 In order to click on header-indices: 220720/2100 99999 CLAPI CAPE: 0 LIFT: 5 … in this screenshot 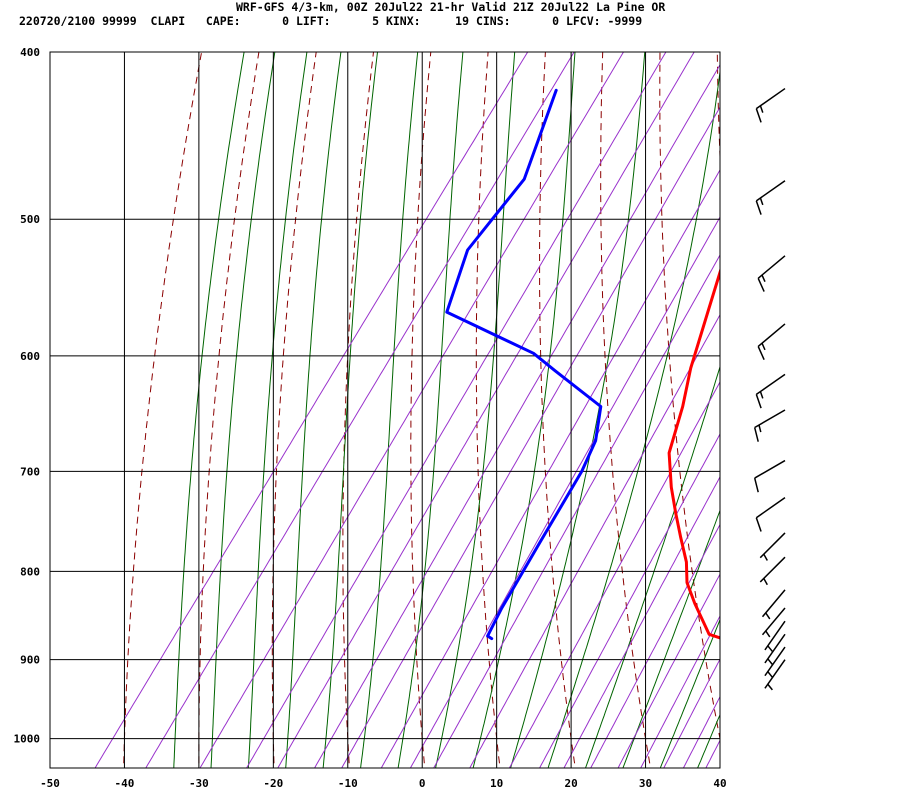, I will do `click(331, 21)`.